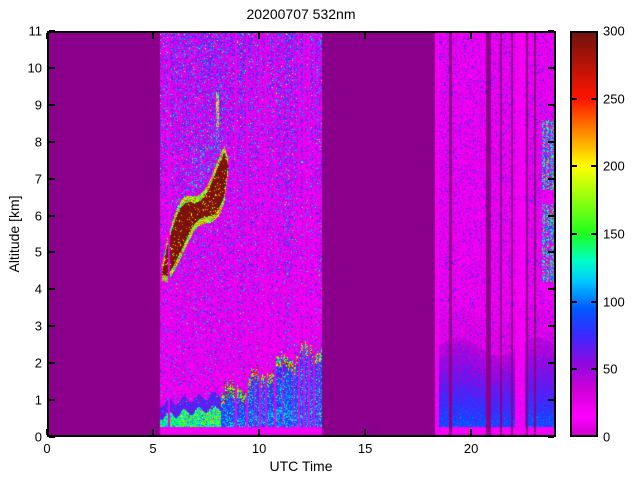 The width and height of the screenshot is (640, 480). What do you see at coordinates (610, 369) in the screenshot?
I see `colorbar-tick-label: 50` at bounding box center [610, 369].